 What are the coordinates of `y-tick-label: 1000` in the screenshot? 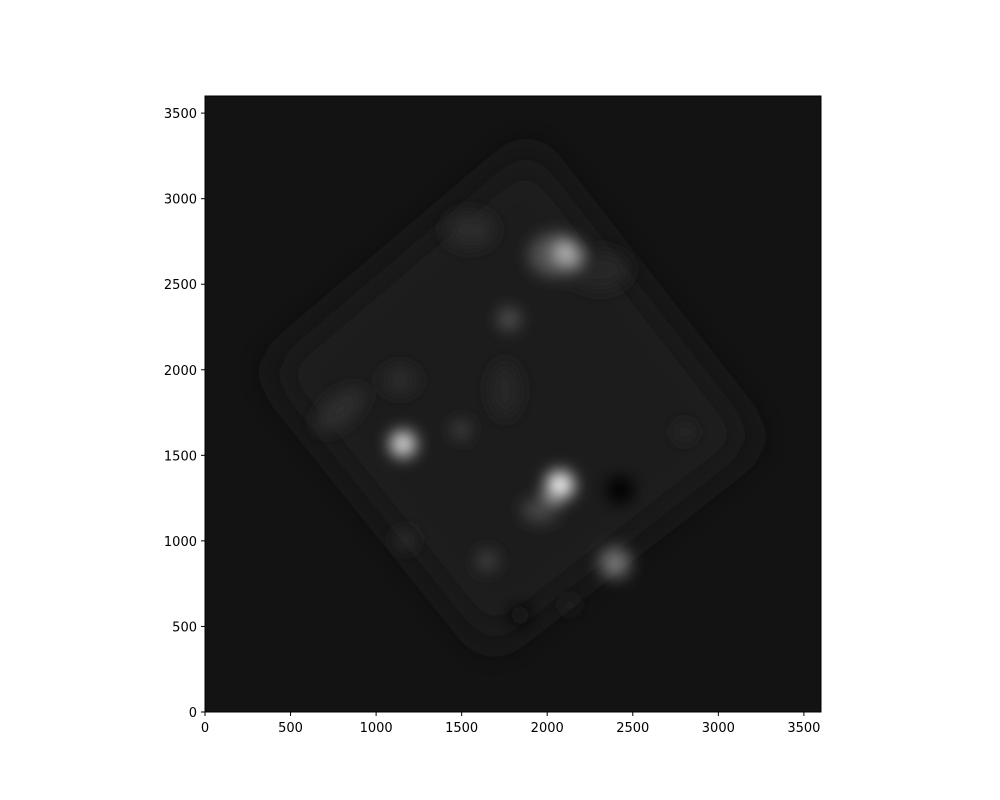 It's located at (180, 542).